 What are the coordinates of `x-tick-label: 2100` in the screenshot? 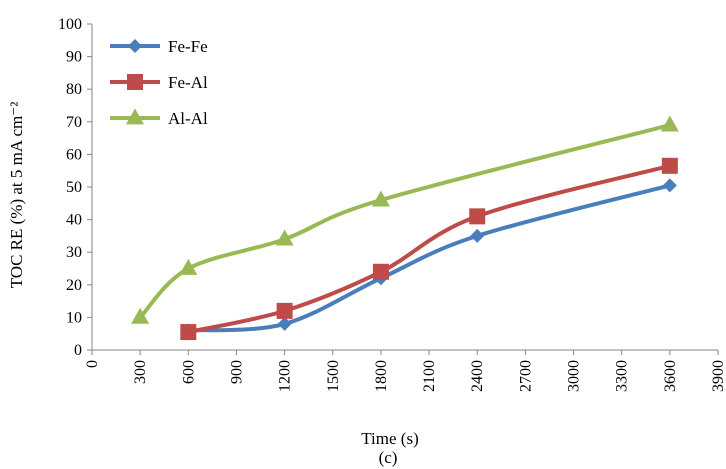 It's located at (429, 376).